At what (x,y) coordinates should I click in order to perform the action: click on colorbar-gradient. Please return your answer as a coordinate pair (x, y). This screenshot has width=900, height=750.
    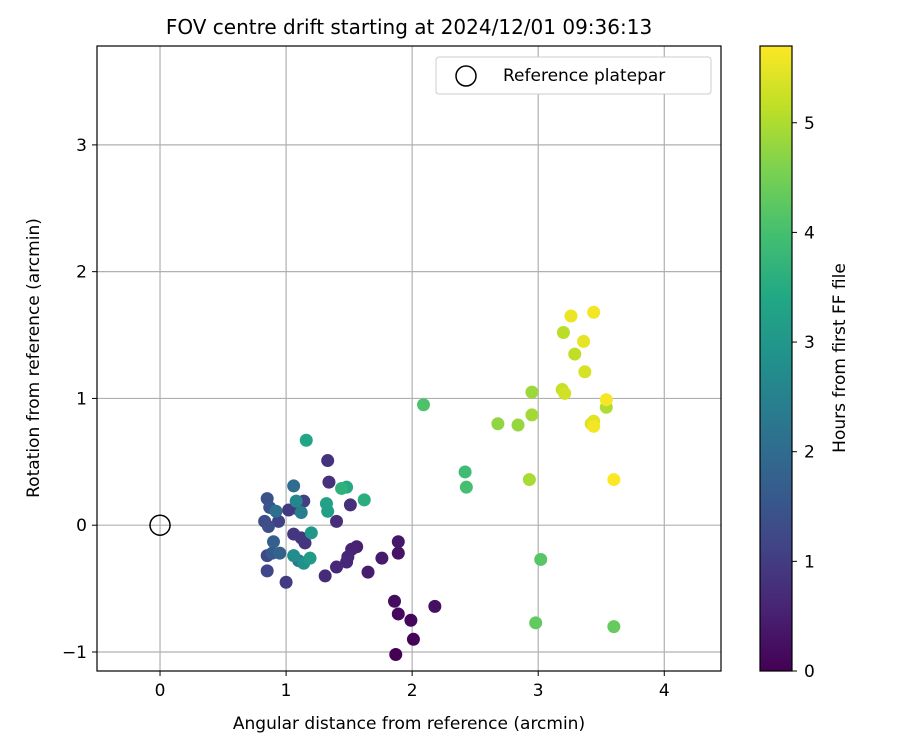
    Looking at the image, I should click on (776, 358).